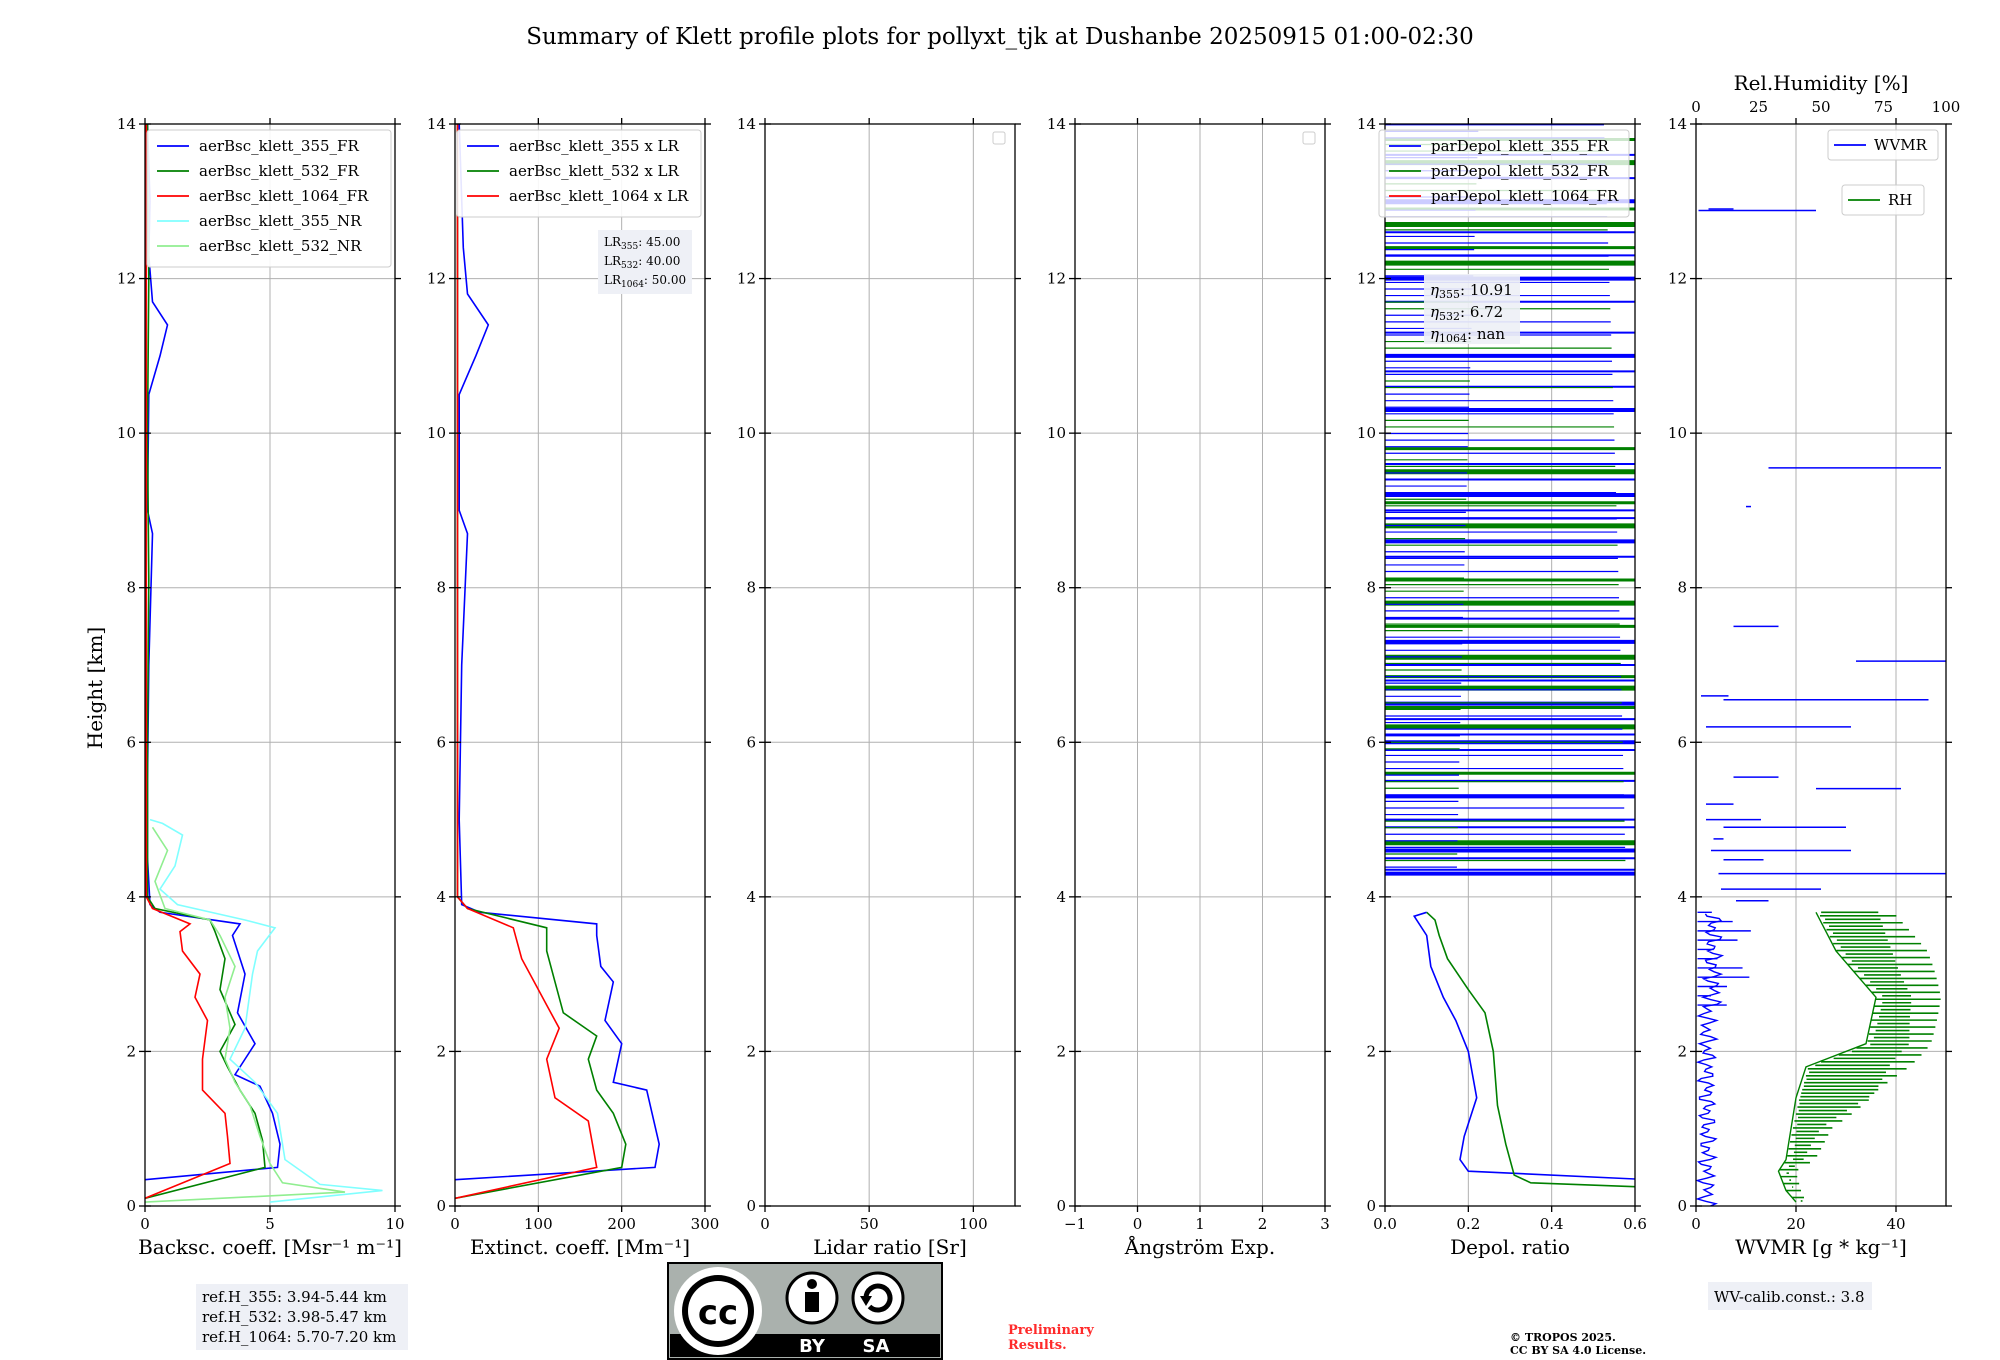 The width and height of the screenshot is (2000, 1360). What do you see at coordinates (1491, 334) in the screenshot?
I see `eta1064-value: nan` at bounding box center [1491, 334].